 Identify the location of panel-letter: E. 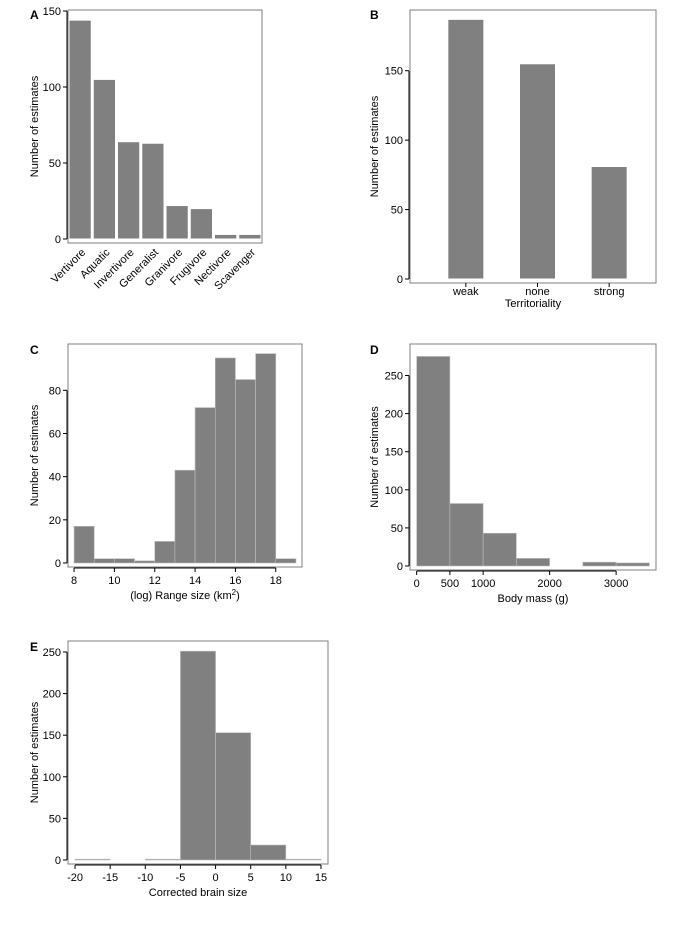
(34, 647).